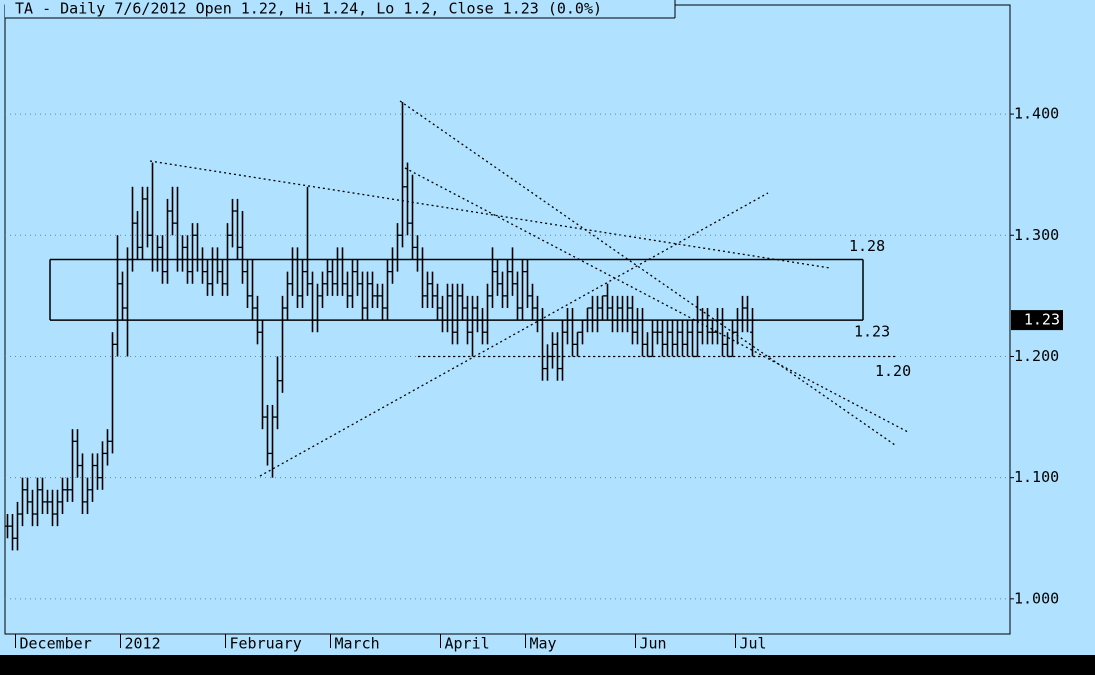  I want to click on y-tick-label: 1.400, so click(1036, 114).